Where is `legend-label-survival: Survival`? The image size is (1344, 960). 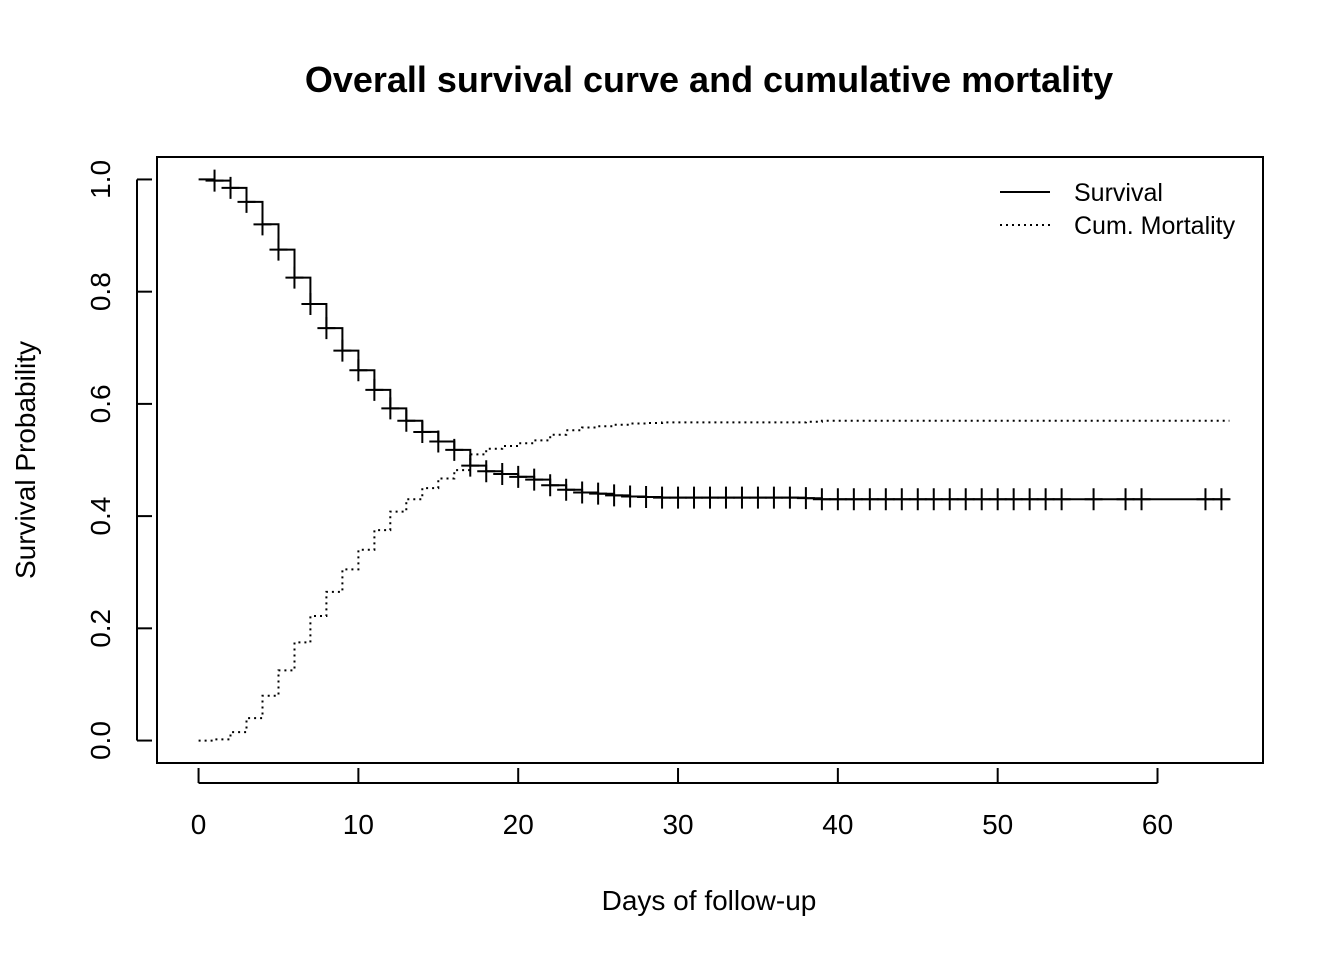 legend-label-survival: Survival is located at coordinates (1118, 193).